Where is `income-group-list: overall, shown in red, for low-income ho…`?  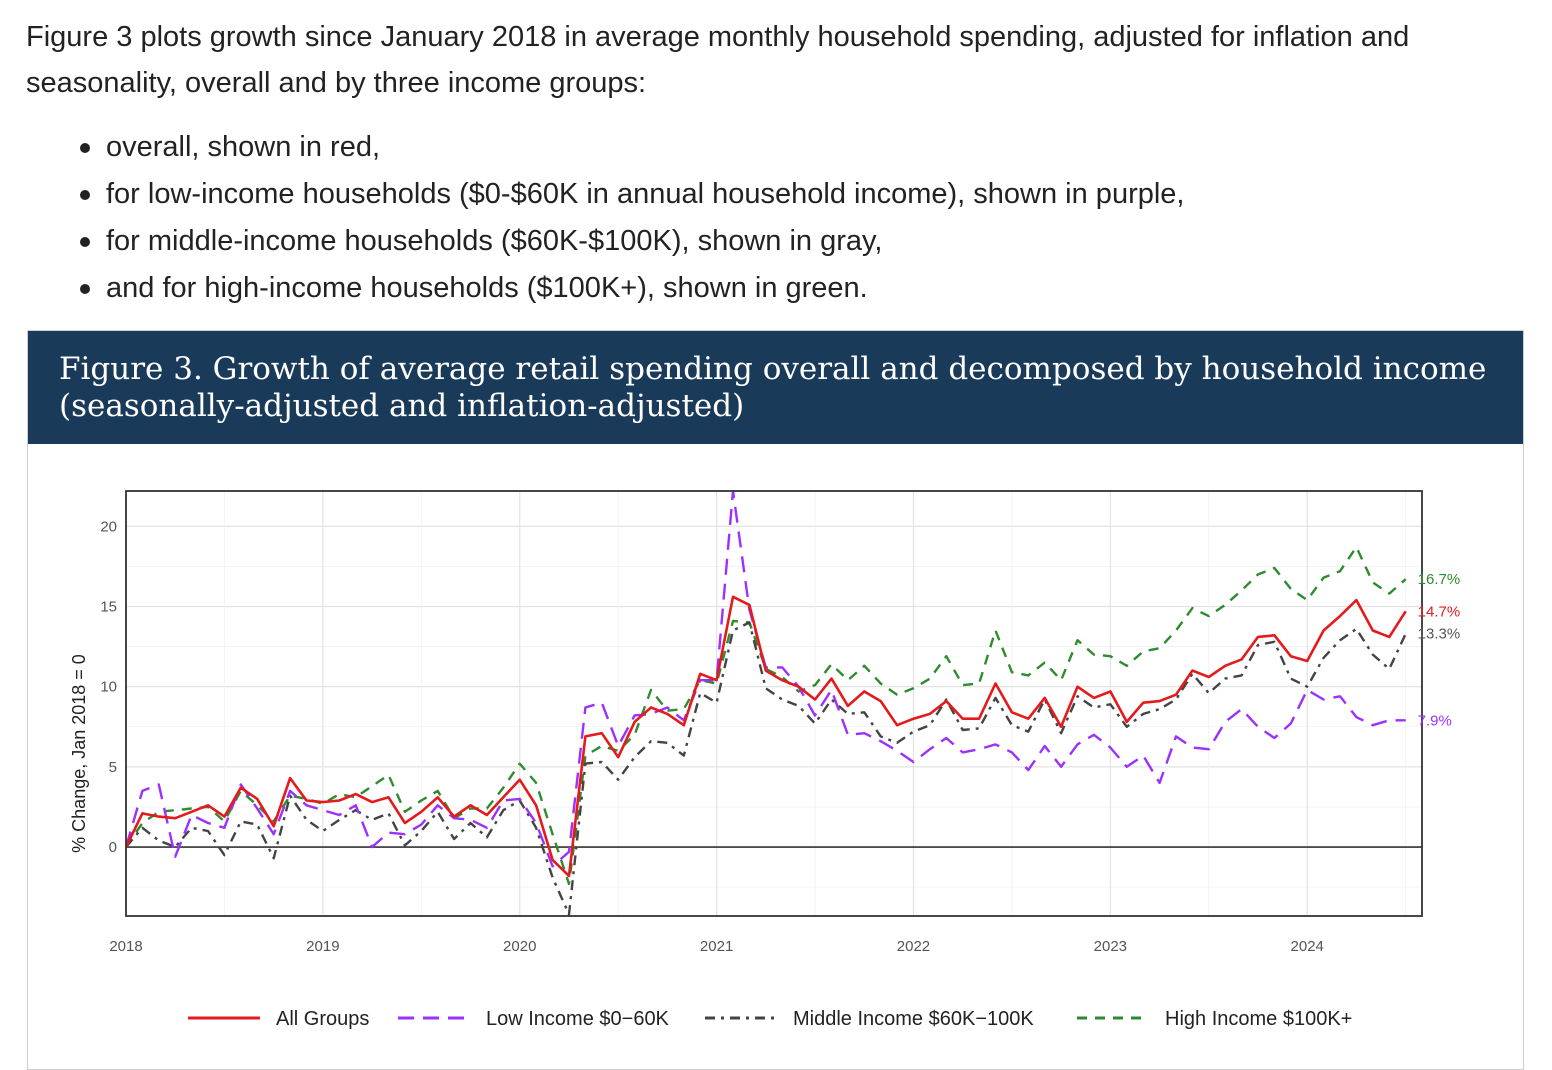 income-group-list: overall, shown in red, for low-income ho… is located at coordinates (631, 218).